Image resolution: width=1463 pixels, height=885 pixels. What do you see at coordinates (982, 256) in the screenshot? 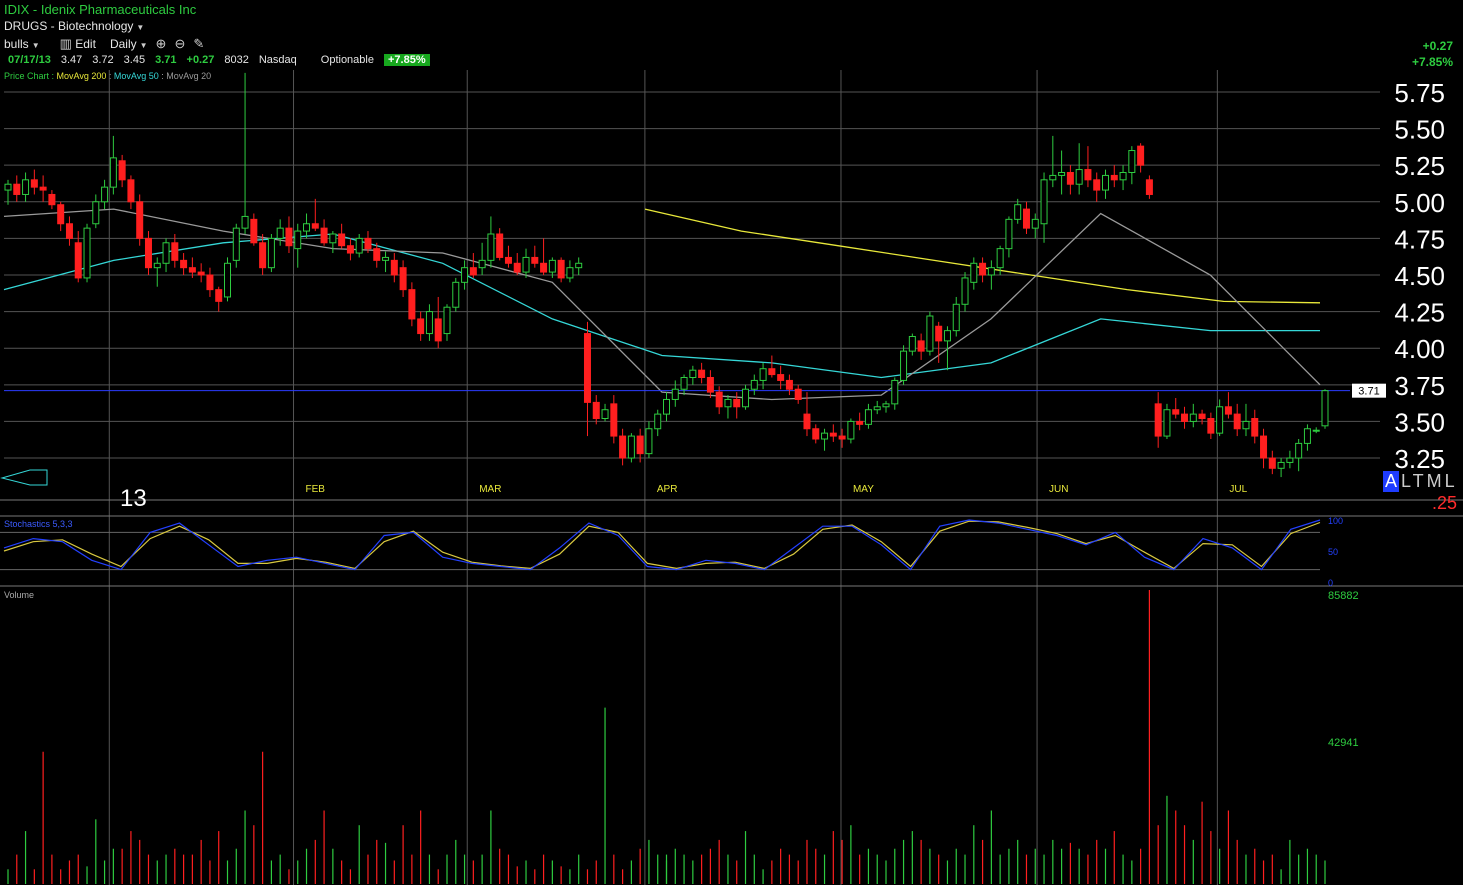
I see `ma200-line` at bounding box center [982, 256].